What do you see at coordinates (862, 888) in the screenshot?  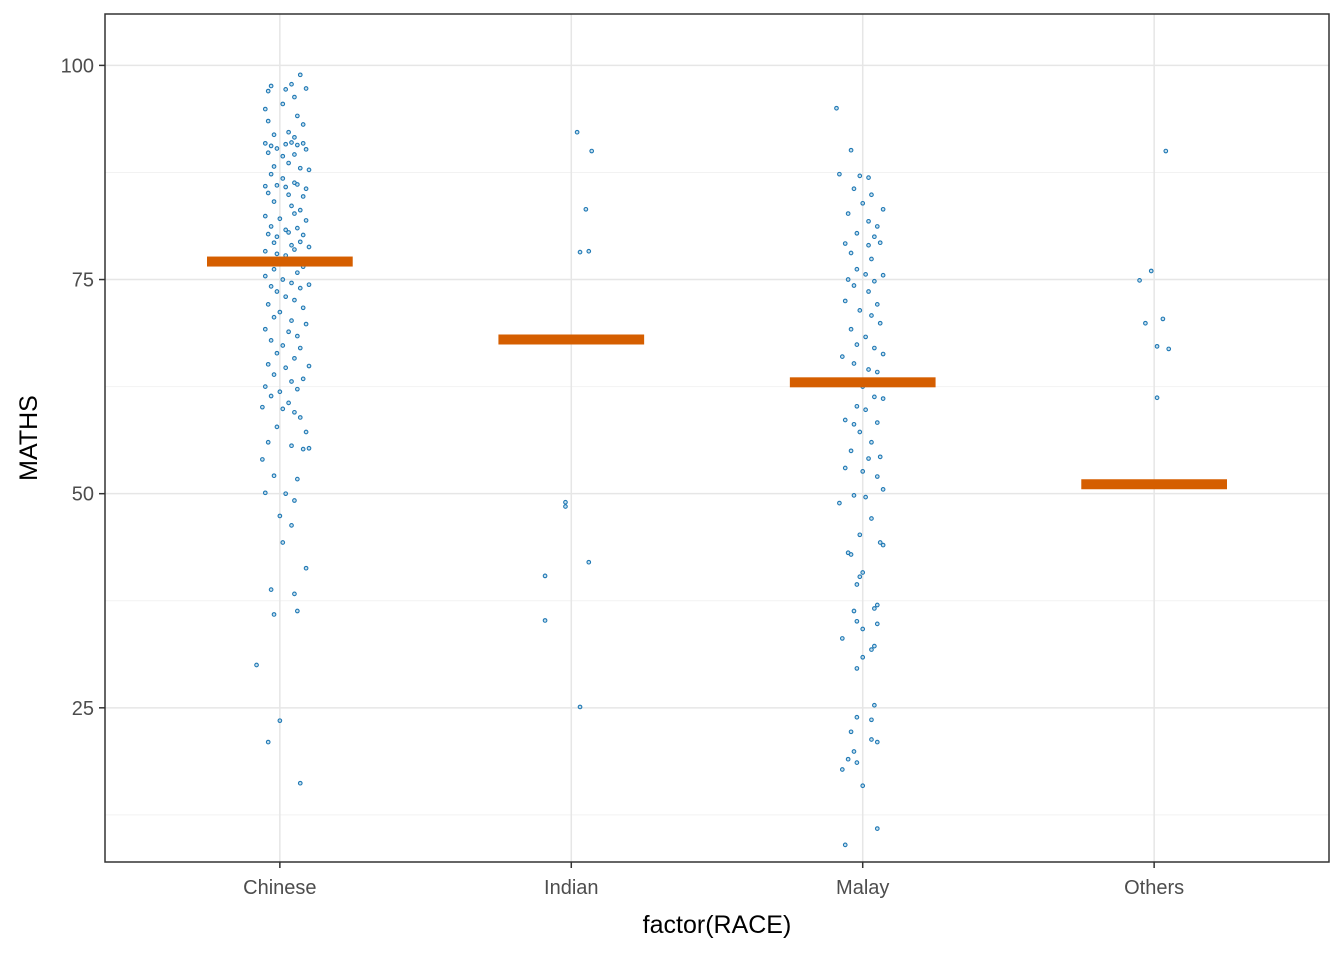 I see `x-tick-label: Malay` at bounding box center [862, 888].